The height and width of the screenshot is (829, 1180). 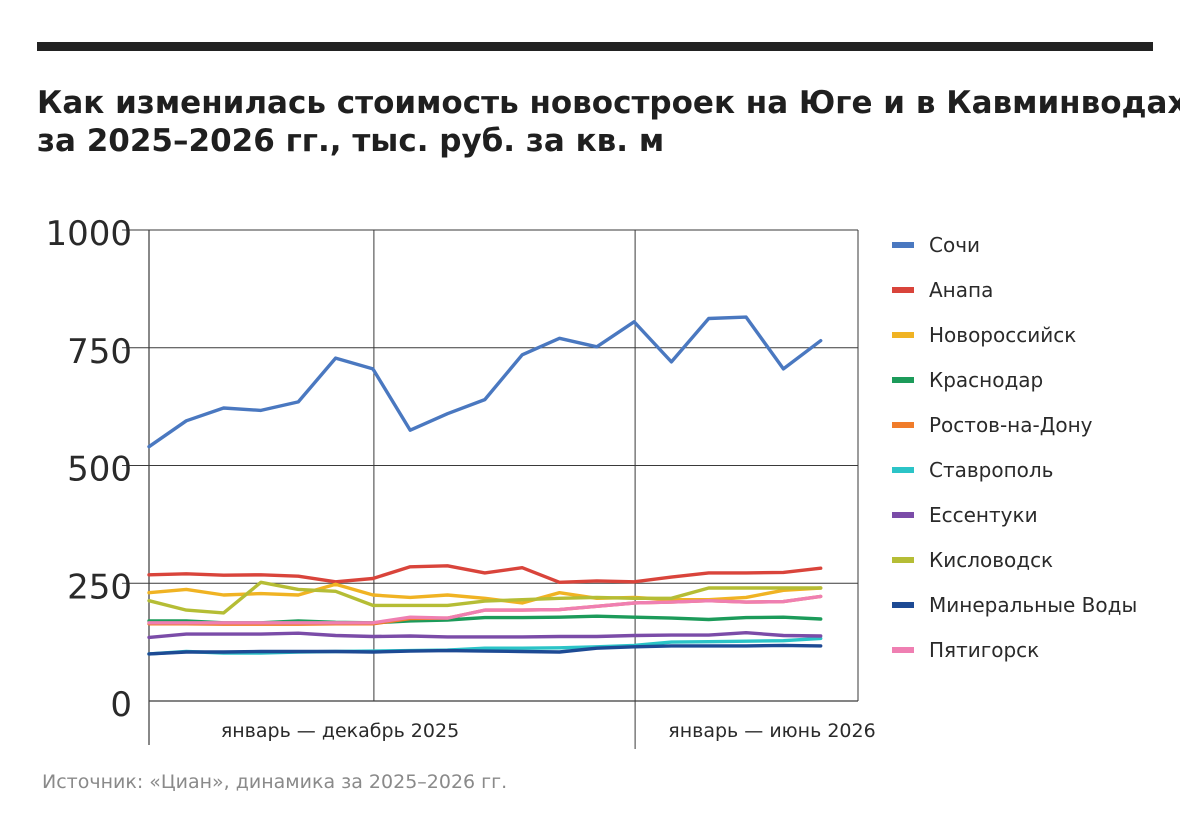 I want to click on y-tick-label: 0, so click(x=121, y=705).